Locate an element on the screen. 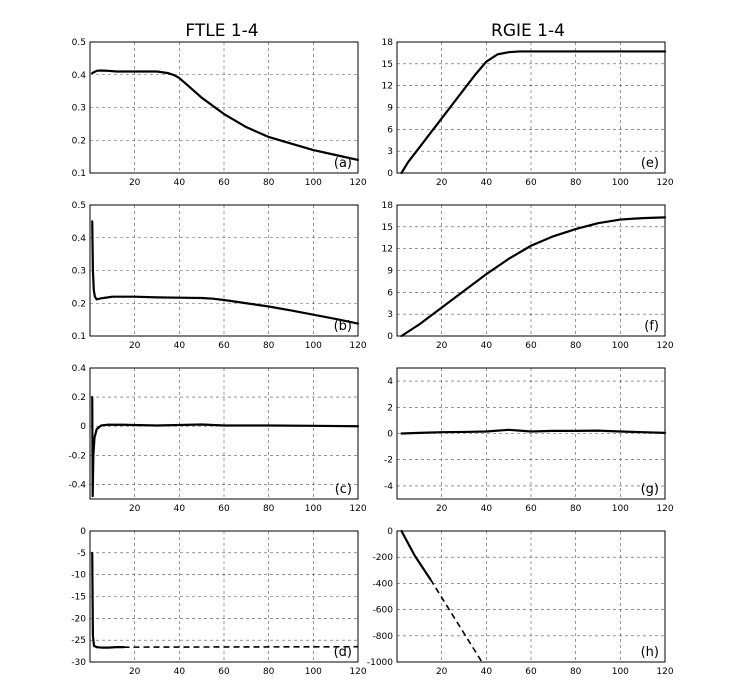  y-tick-label: -20 is located at coordinates (78, 619).